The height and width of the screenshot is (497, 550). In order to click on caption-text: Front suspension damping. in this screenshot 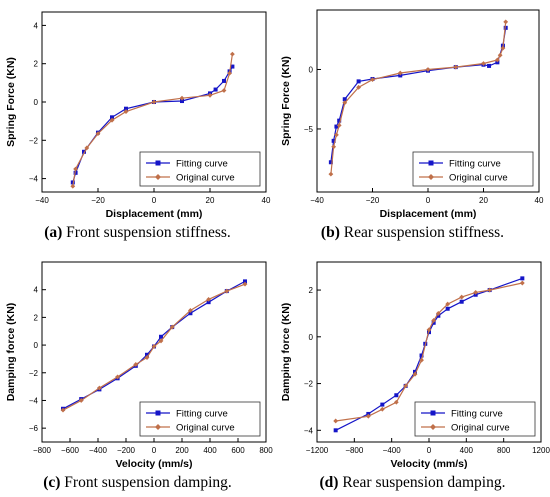, I will do `click(146, 482)`.